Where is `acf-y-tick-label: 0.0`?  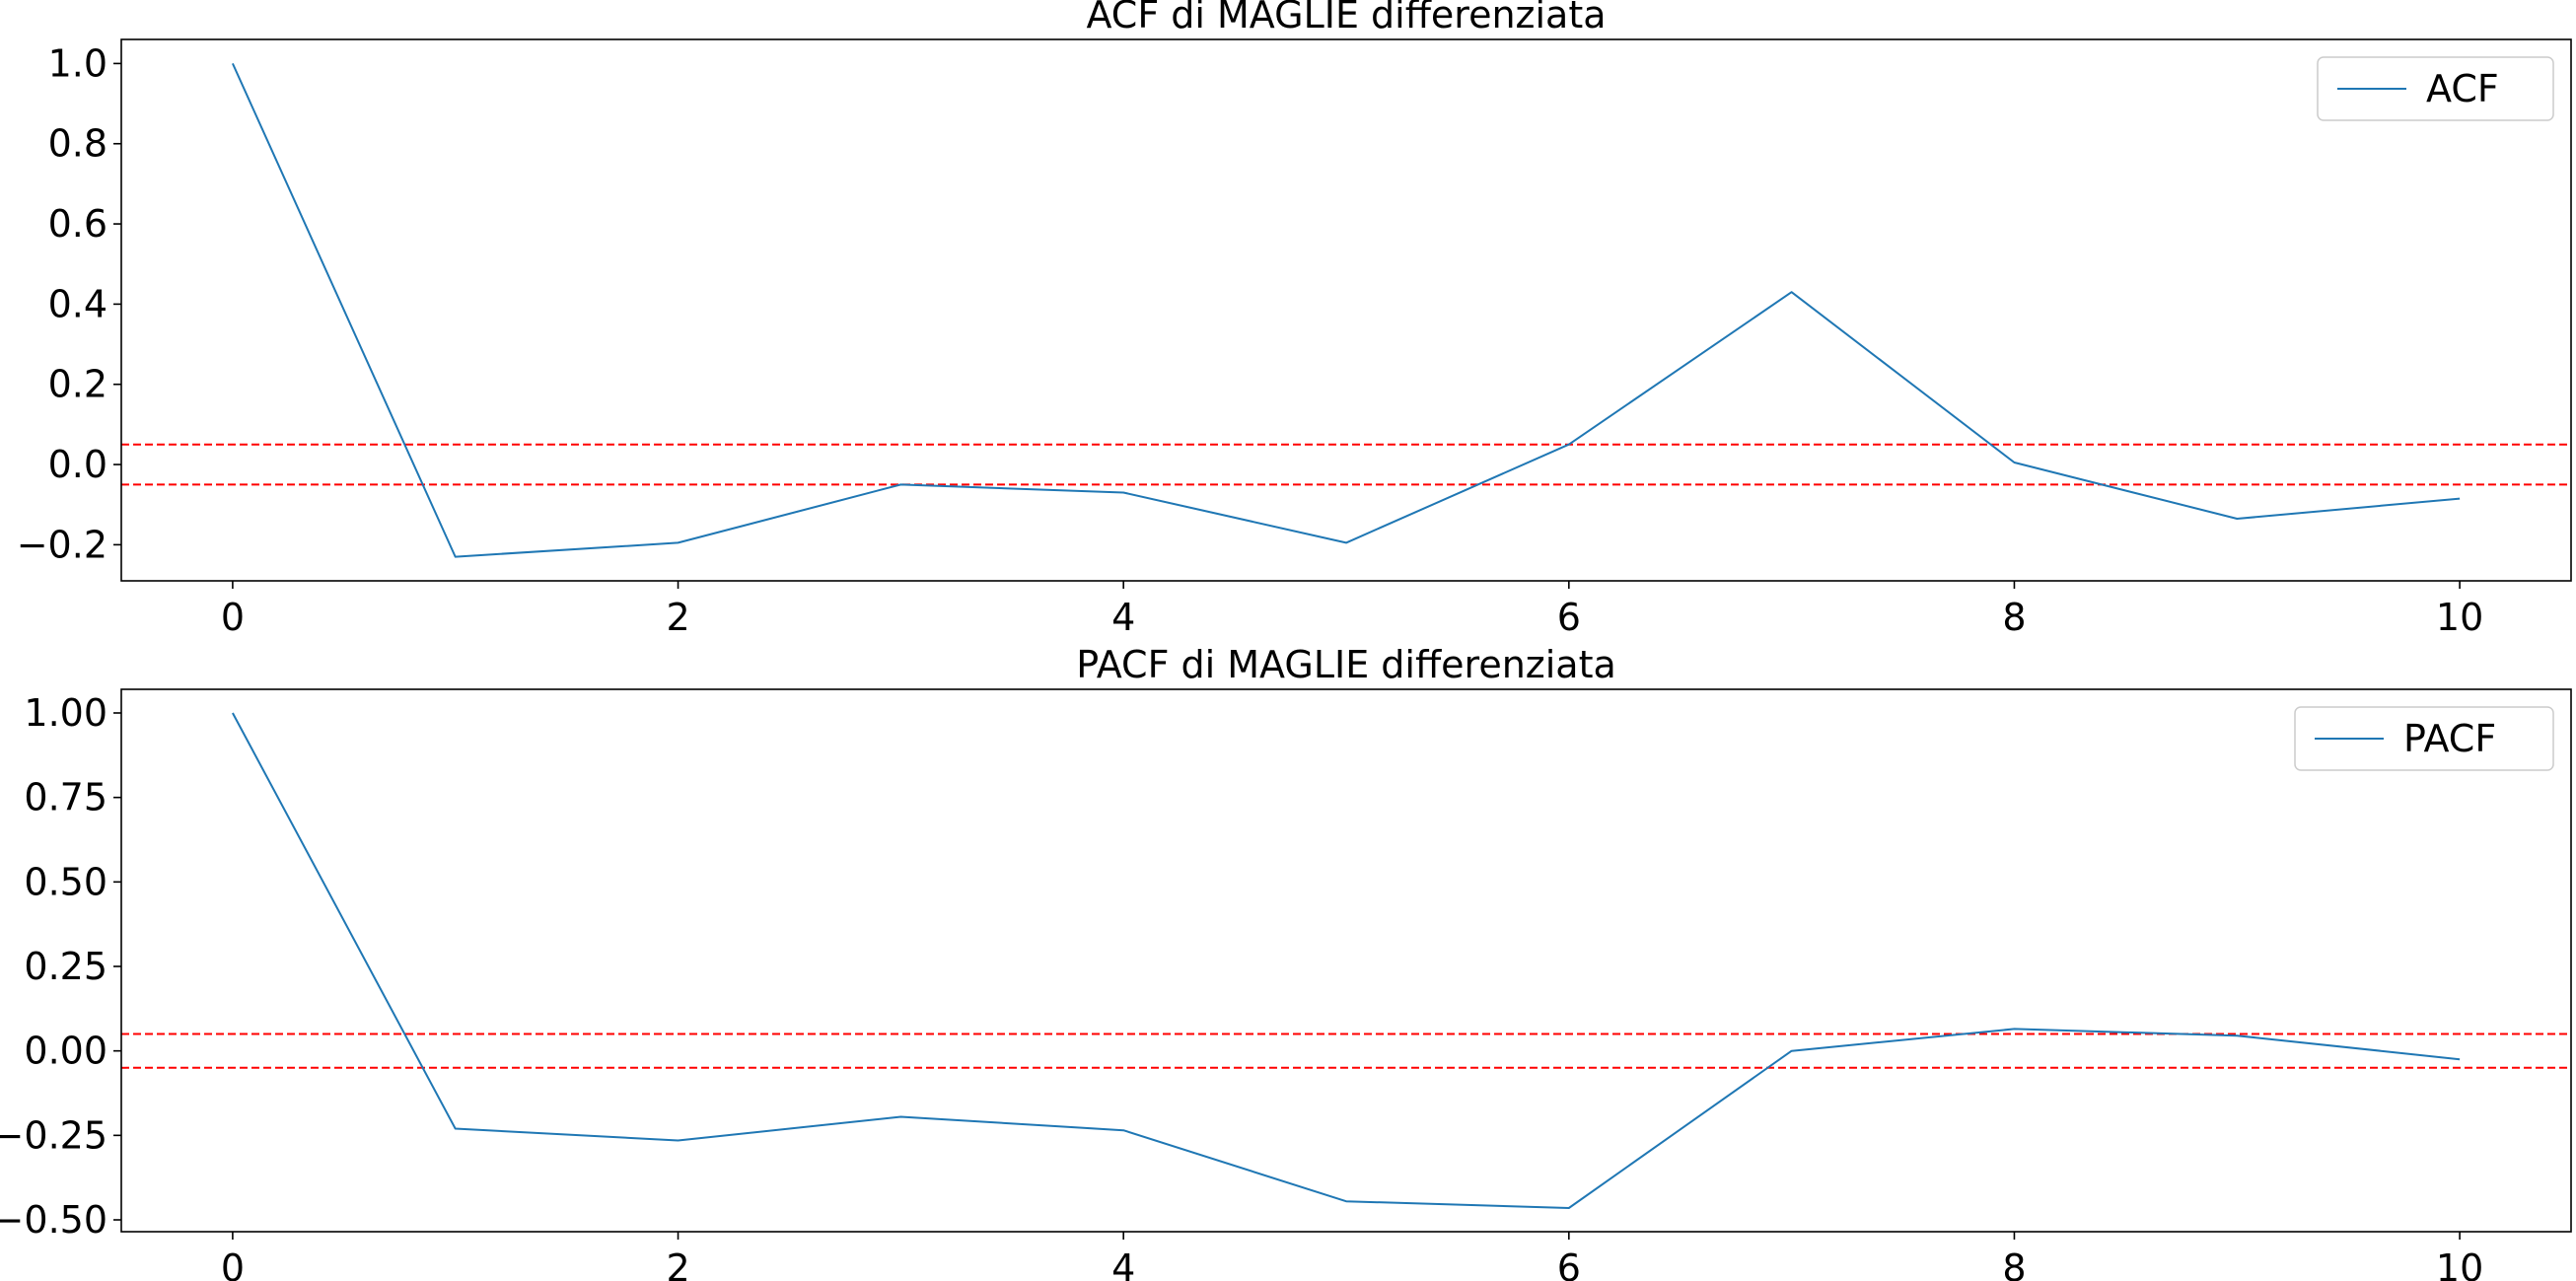 acf-y-tick-label: 0.0 is located at coordinates (78, 464).